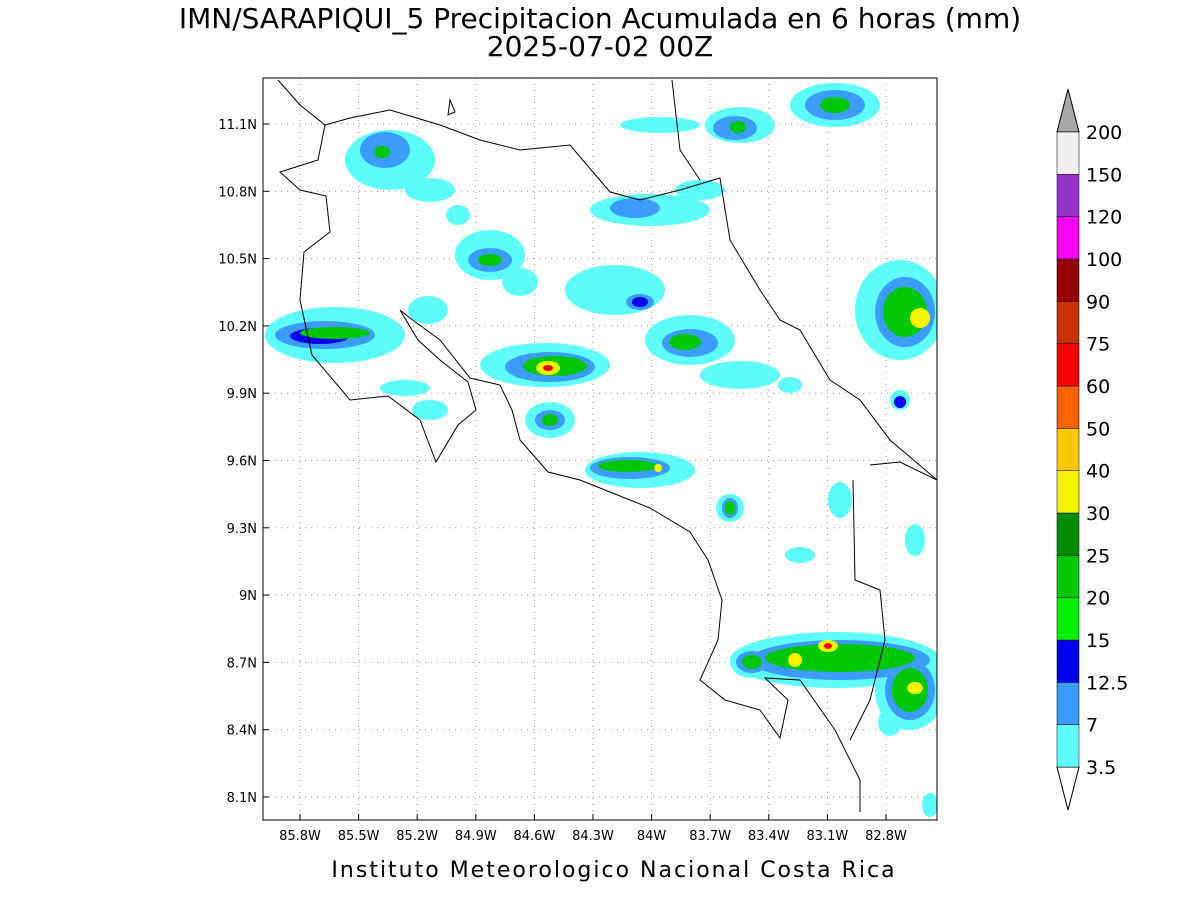 This screenshot has height=904, width=1200. I want to click on lon-label: 84.6W, so click(534, 836).